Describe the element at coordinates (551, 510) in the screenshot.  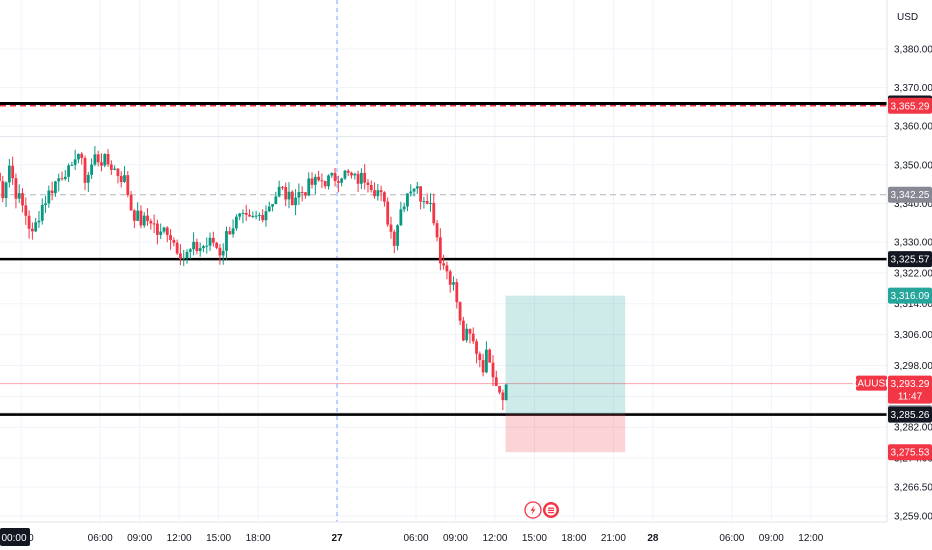
I see `economic-event-icon` at that location.